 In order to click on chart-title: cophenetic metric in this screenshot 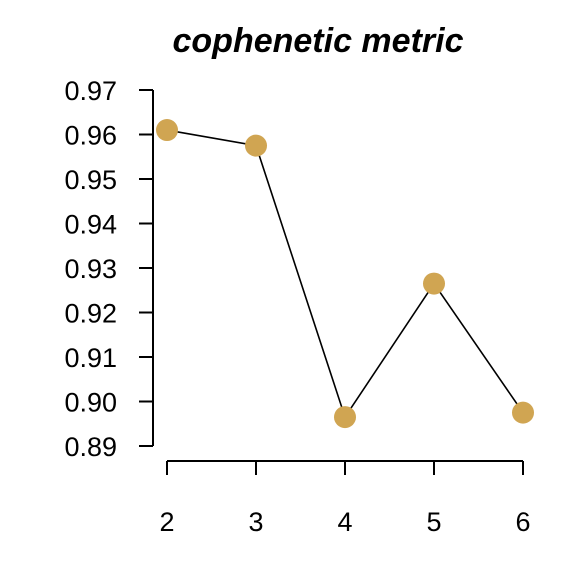, I will do `click(318, 41)`.